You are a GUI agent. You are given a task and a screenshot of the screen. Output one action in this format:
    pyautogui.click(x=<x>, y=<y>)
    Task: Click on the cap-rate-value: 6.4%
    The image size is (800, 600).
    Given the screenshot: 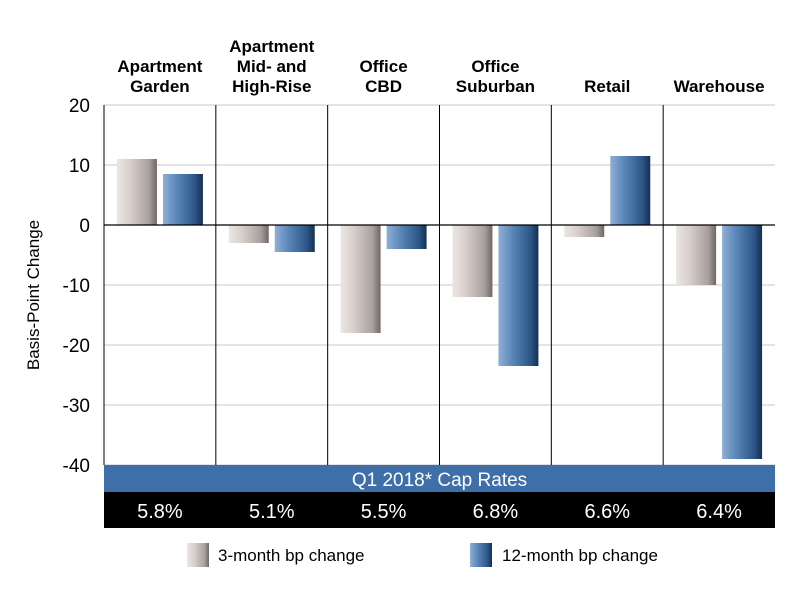 What is the action you would take?
    pyautogui.click(x=719, y=512)
    